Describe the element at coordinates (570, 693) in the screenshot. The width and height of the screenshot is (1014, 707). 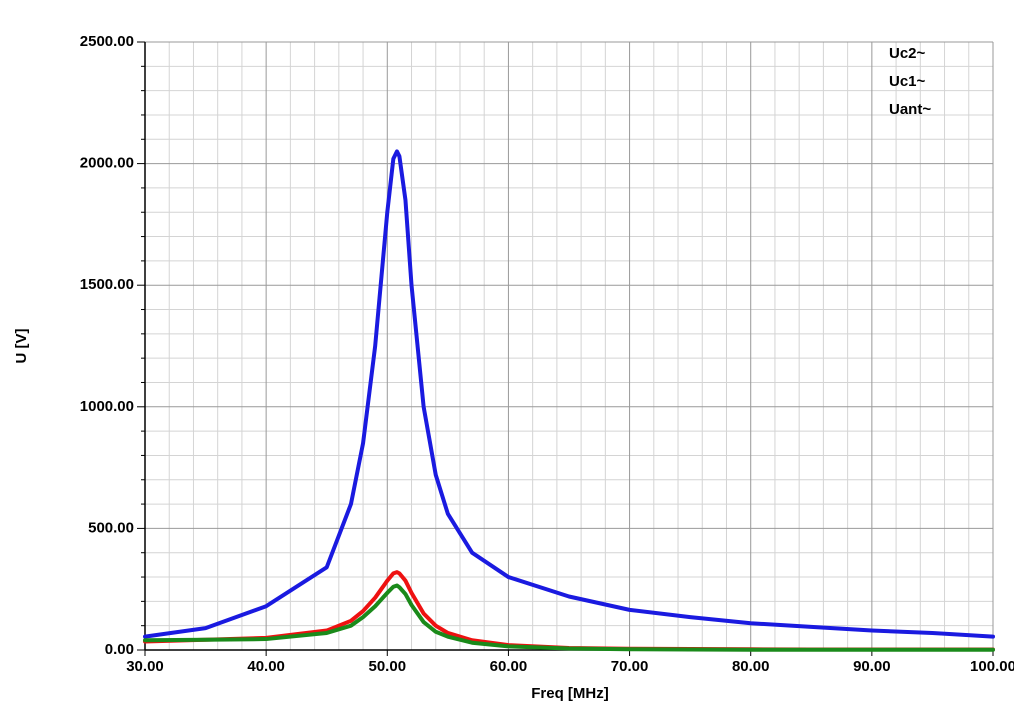
I see `x-axis-label: Freq [MHz]` at that location.